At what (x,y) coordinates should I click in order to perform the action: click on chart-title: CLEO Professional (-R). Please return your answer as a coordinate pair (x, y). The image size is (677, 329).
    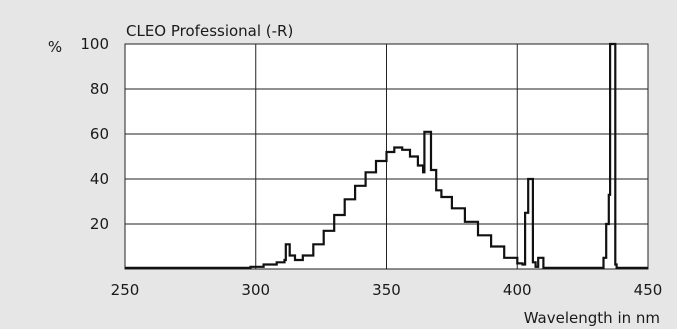
    Looking at the image, I should click on (209, 31).